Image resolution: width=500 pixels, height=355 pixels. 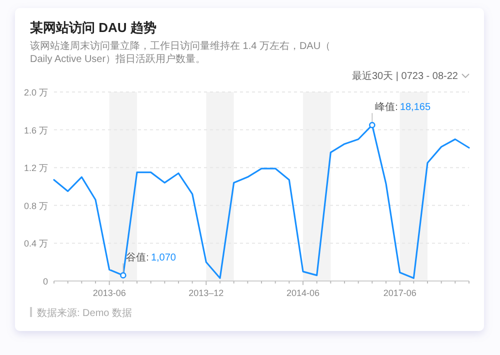 What do you see at coordinates (45, 281) in the screenshot?
I see `y-tick-label: 0` at bounding box center [45, 281].